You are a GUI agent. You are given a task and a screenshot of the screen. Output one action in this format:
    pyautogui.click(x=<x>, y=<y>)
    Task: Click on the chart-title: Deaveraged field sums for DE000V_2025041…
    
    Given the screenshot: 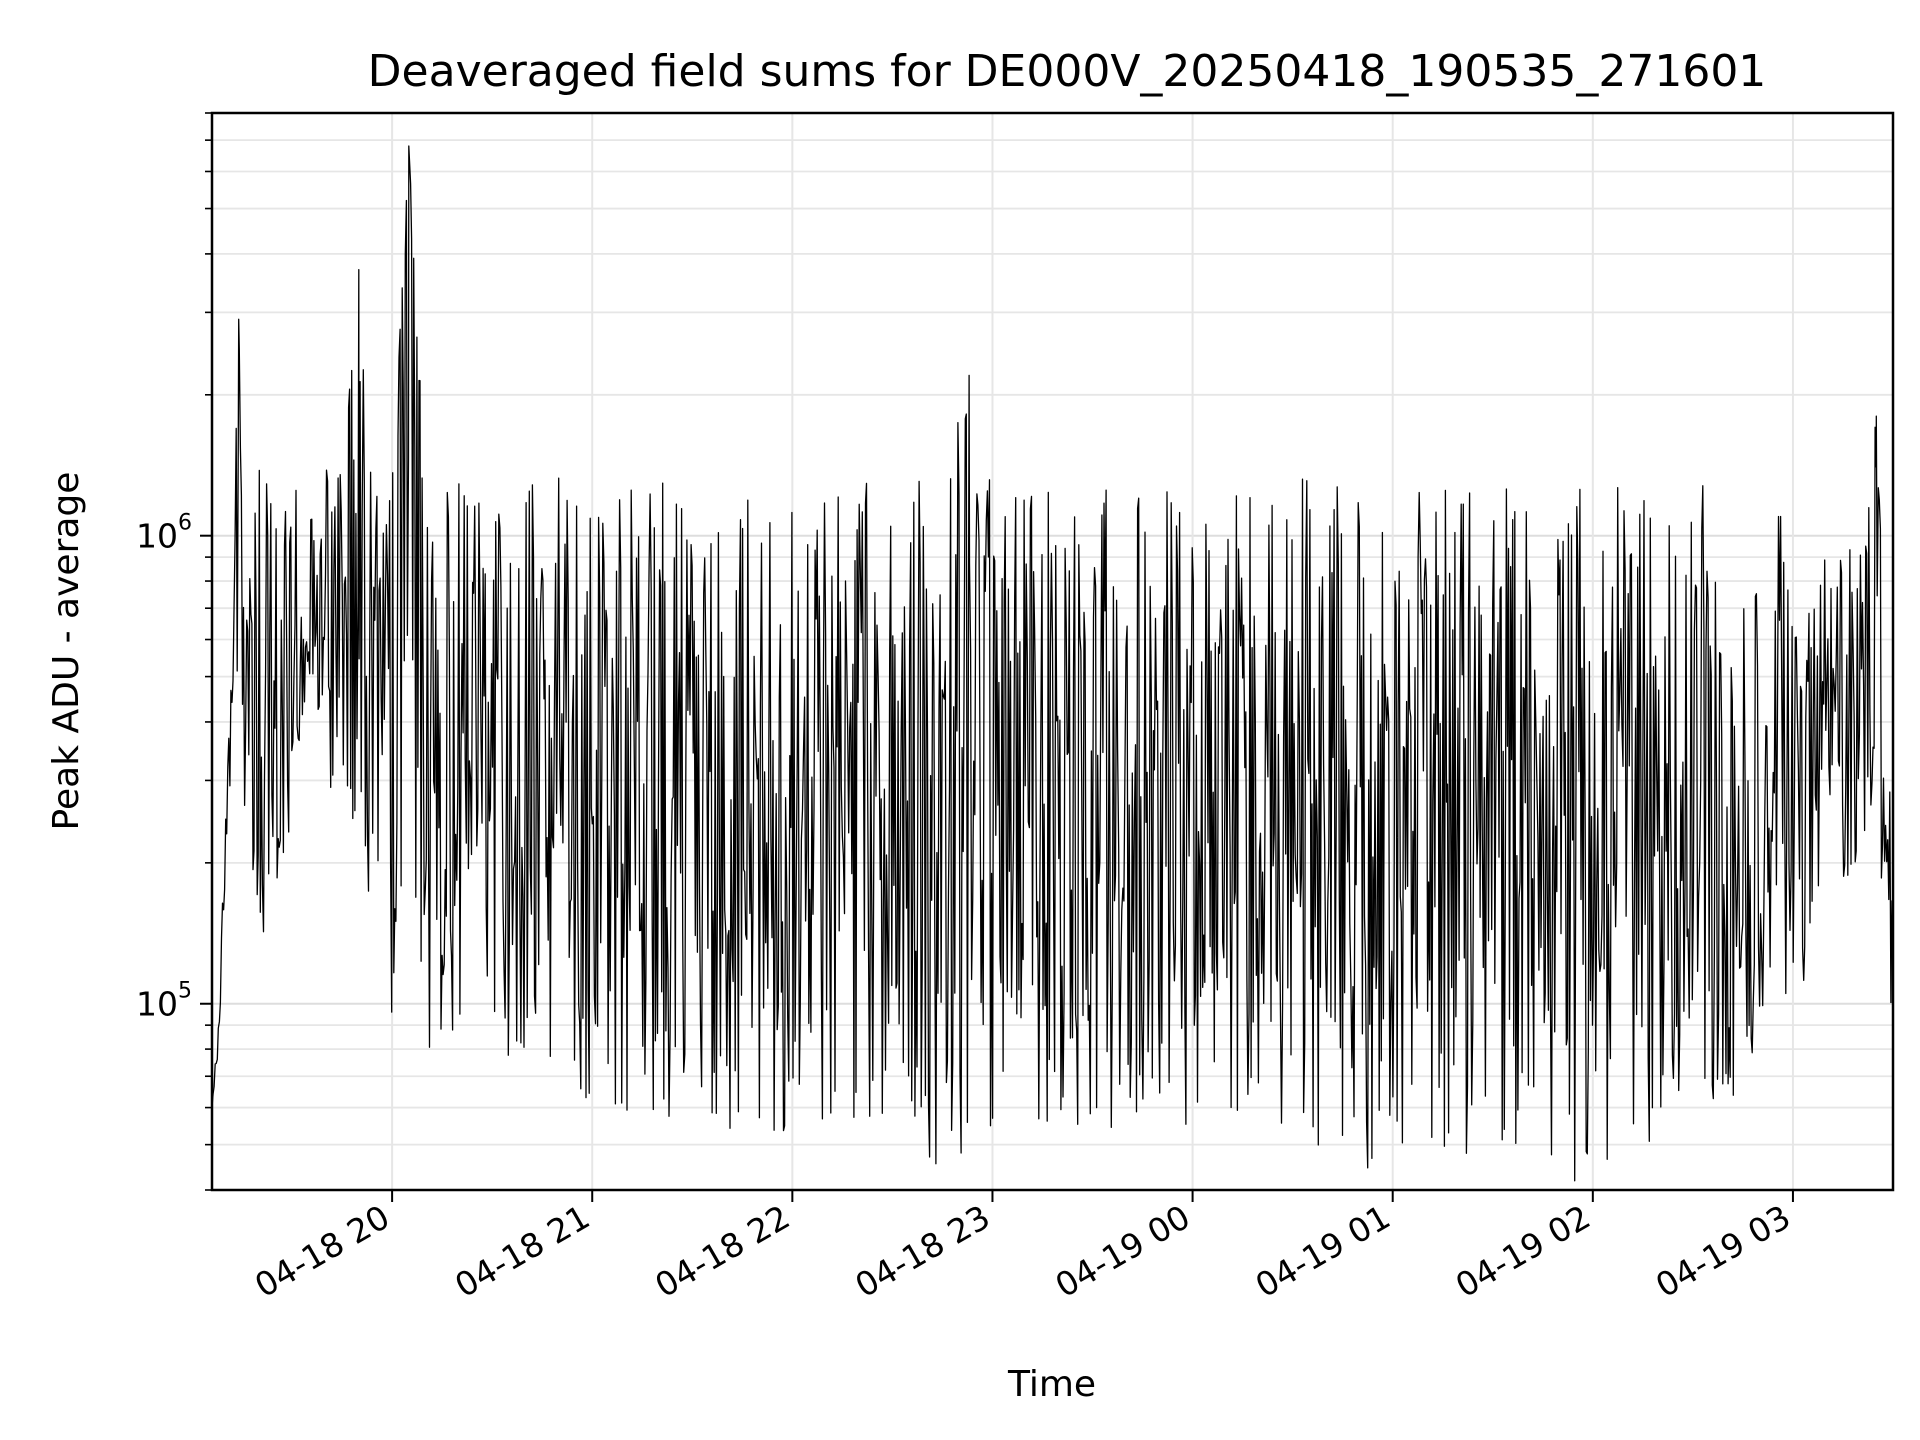 What is the action you would take?
    pyautogui.click(x=1067, y=71)
    